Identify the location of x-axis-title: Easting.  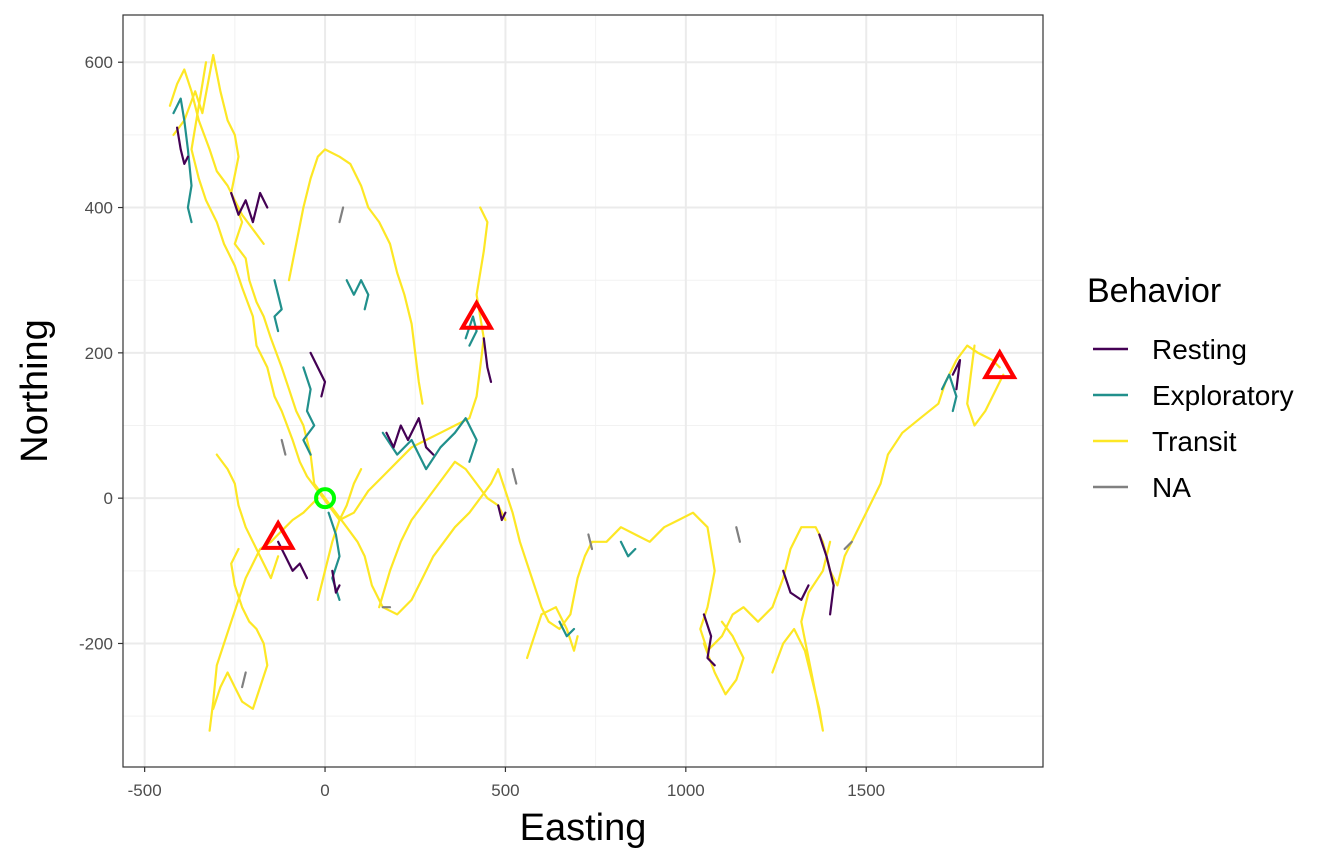
(583, 828).